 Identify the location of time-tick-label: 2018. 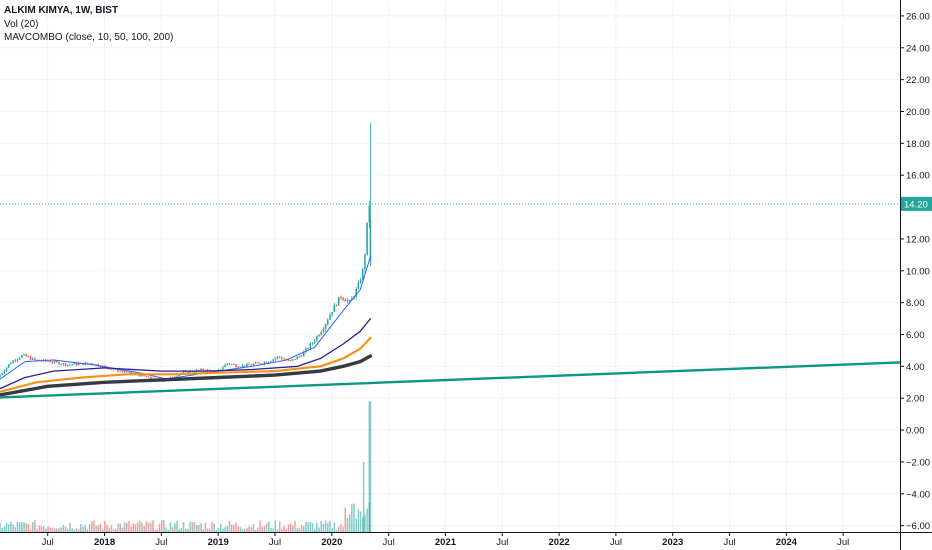
(104, 542).